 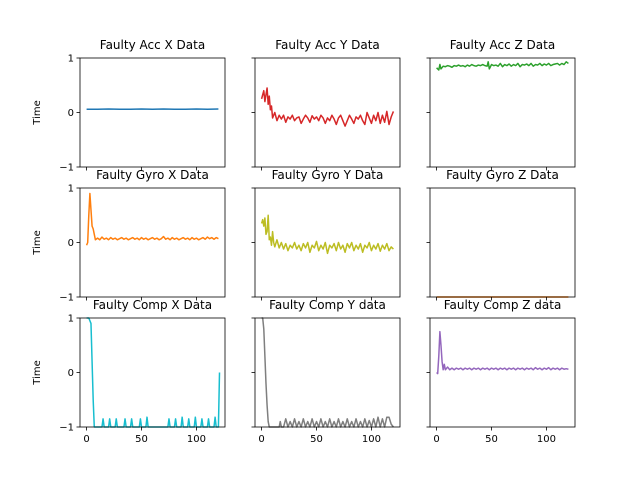 I want to click on subplot: 1 0 −1 0 50 100 Time Faulty Comp X Data, so click(x=129, y=371).